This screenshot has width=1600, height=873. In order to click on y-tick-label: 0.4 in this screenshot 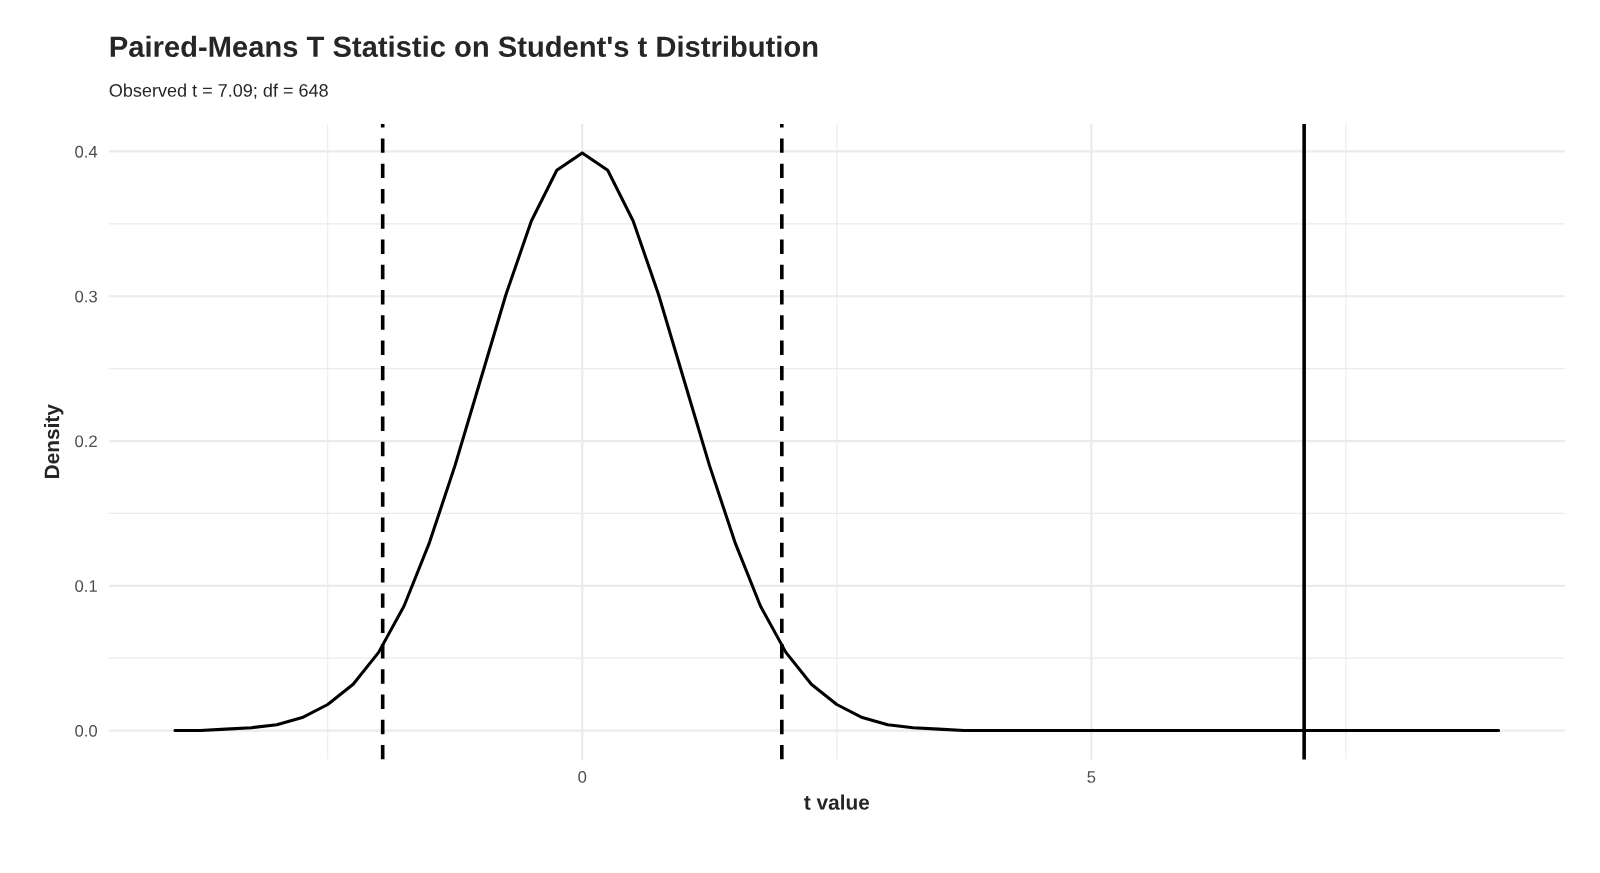, I will do `click(86, 151)`.